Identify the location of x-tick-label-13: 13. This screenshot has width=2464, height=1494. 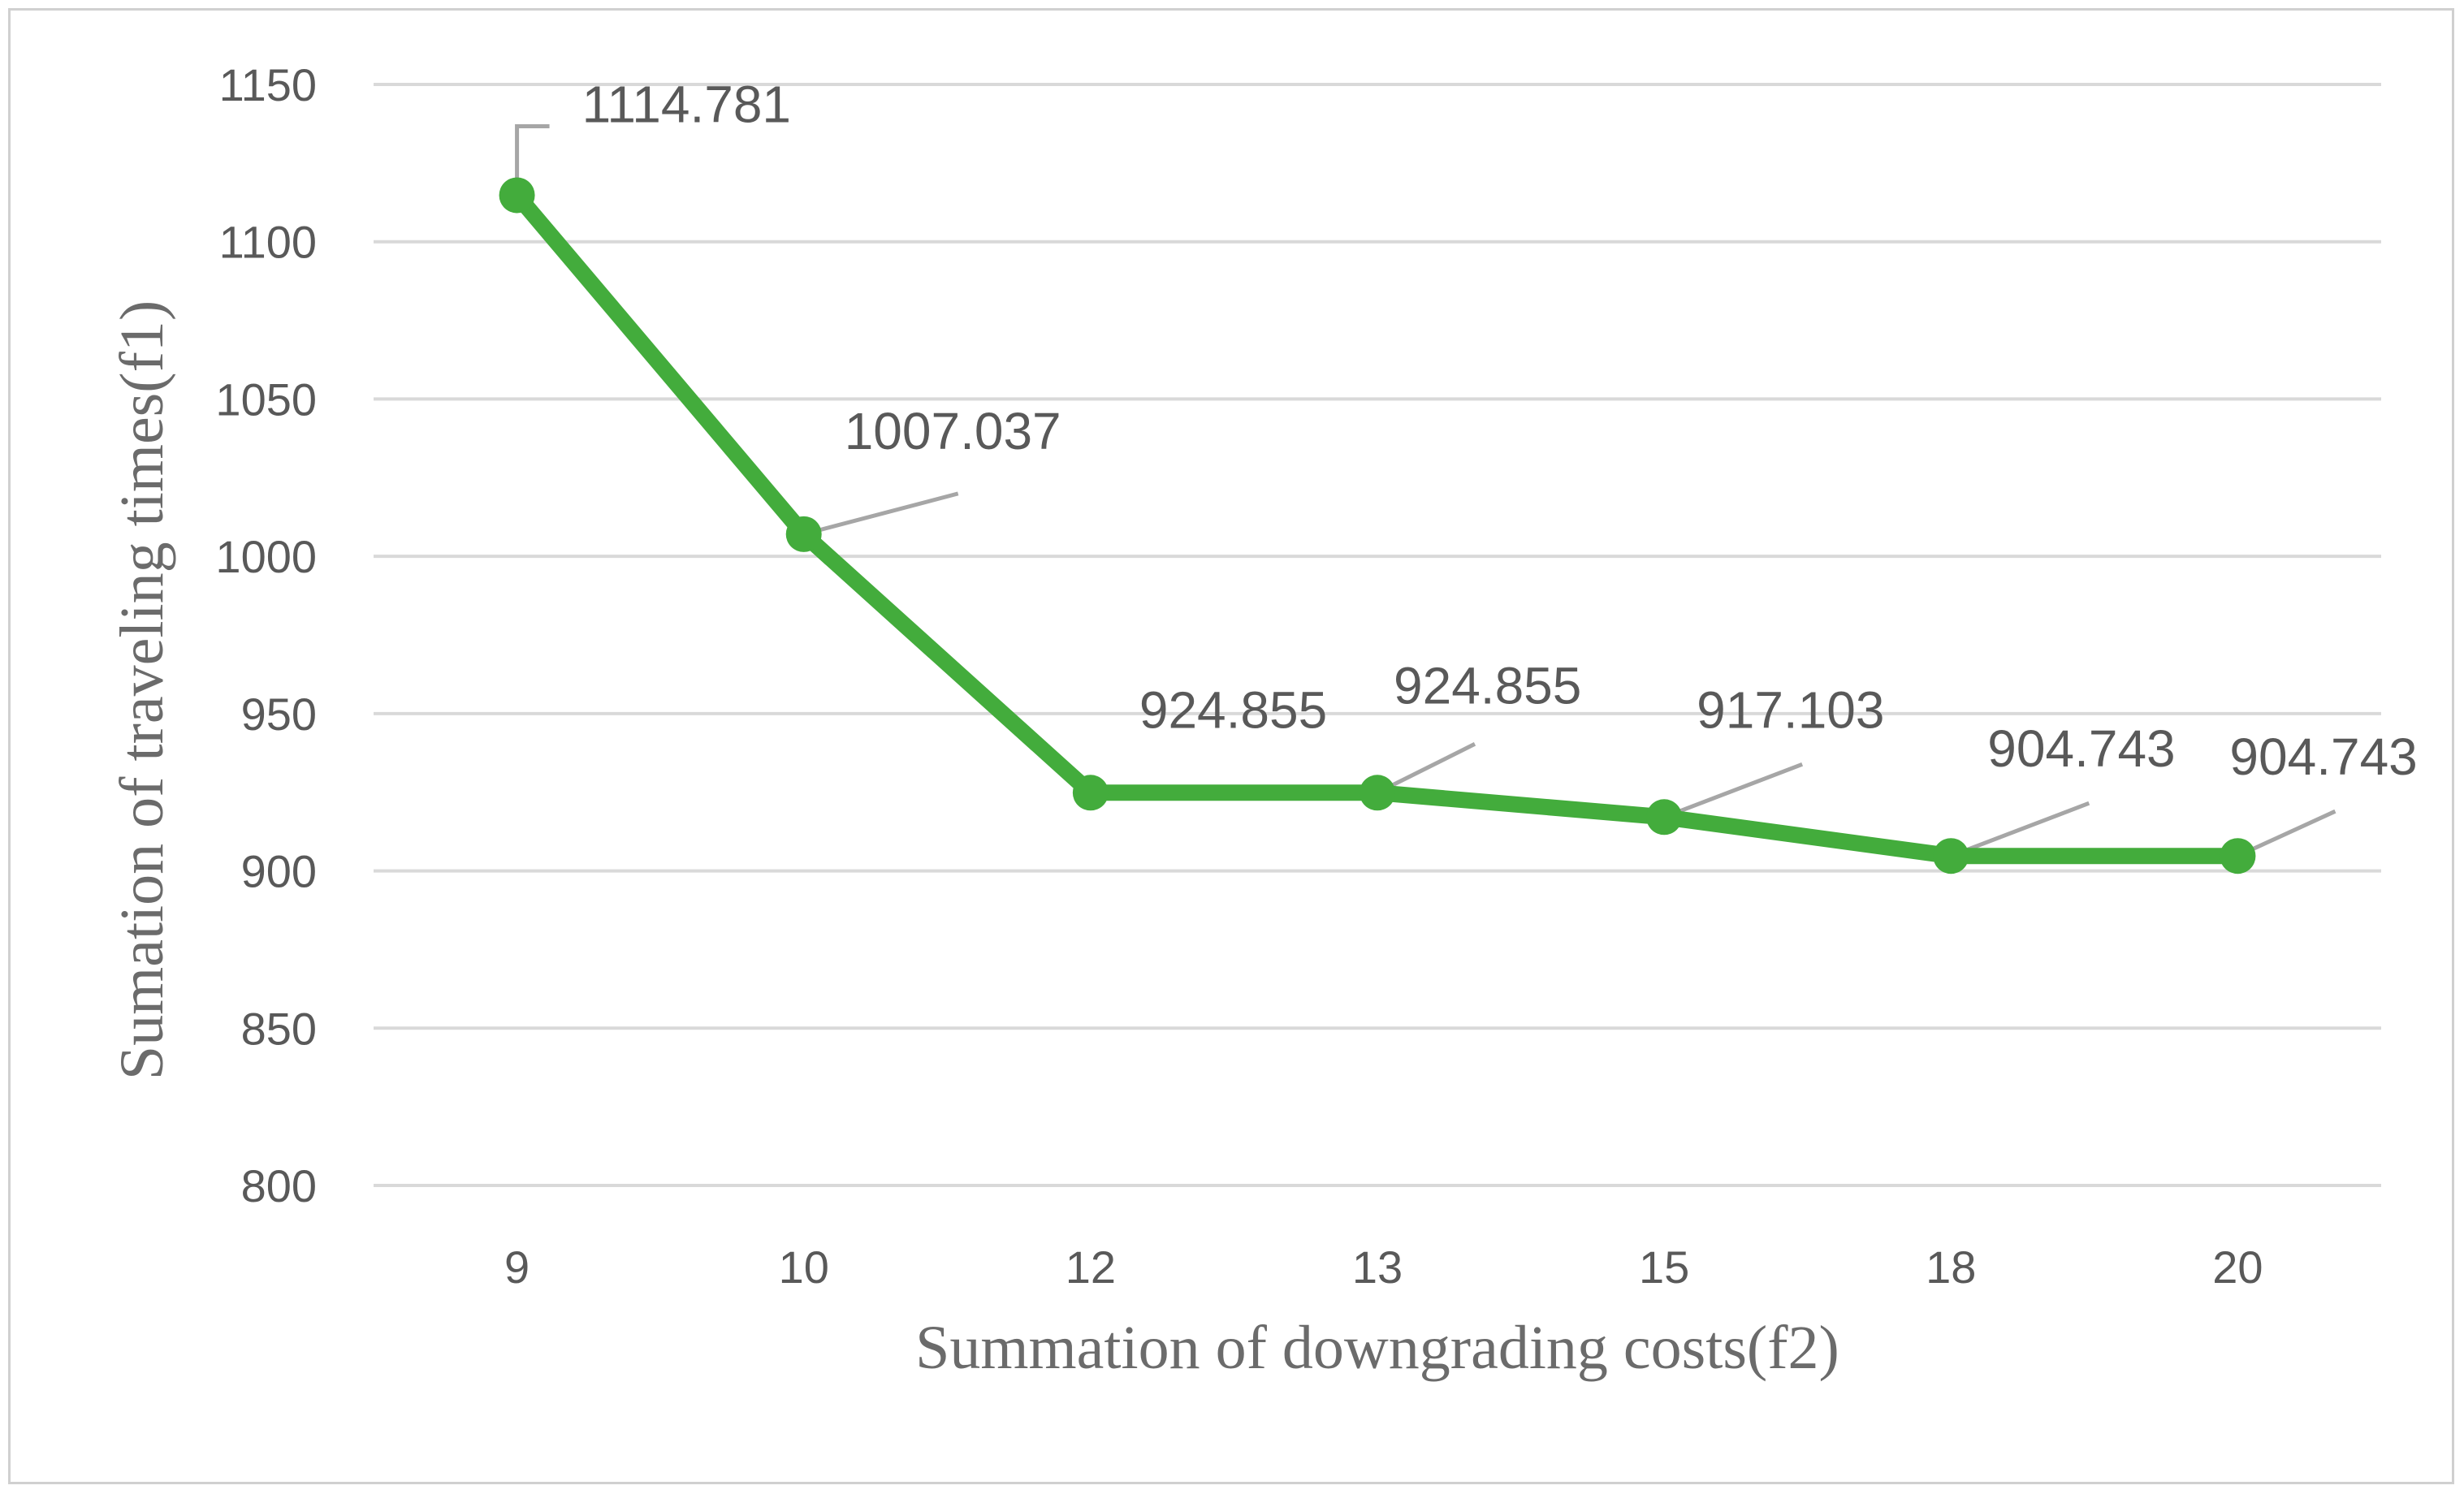
(1377, 1267).